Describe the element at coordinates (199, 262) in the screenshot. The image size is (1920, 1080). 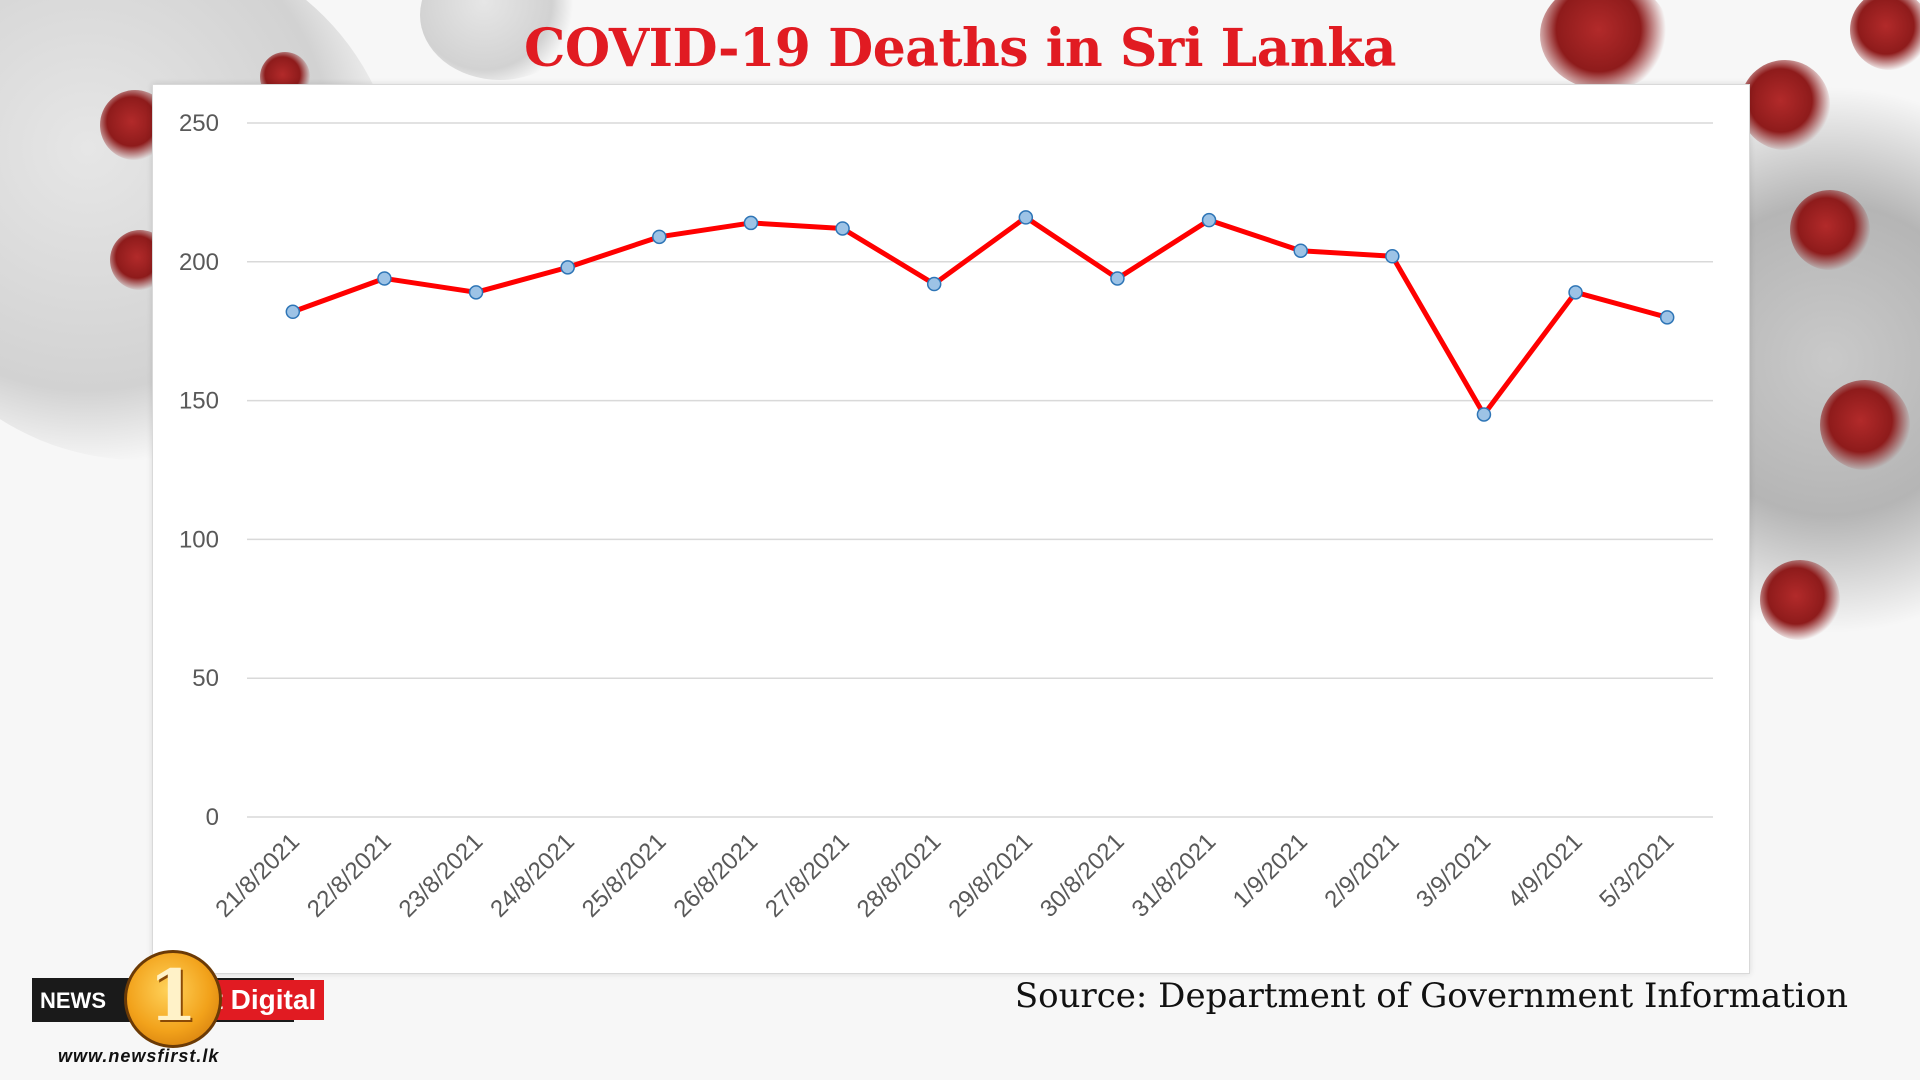
I see `y-tick-label: 200` at that location.